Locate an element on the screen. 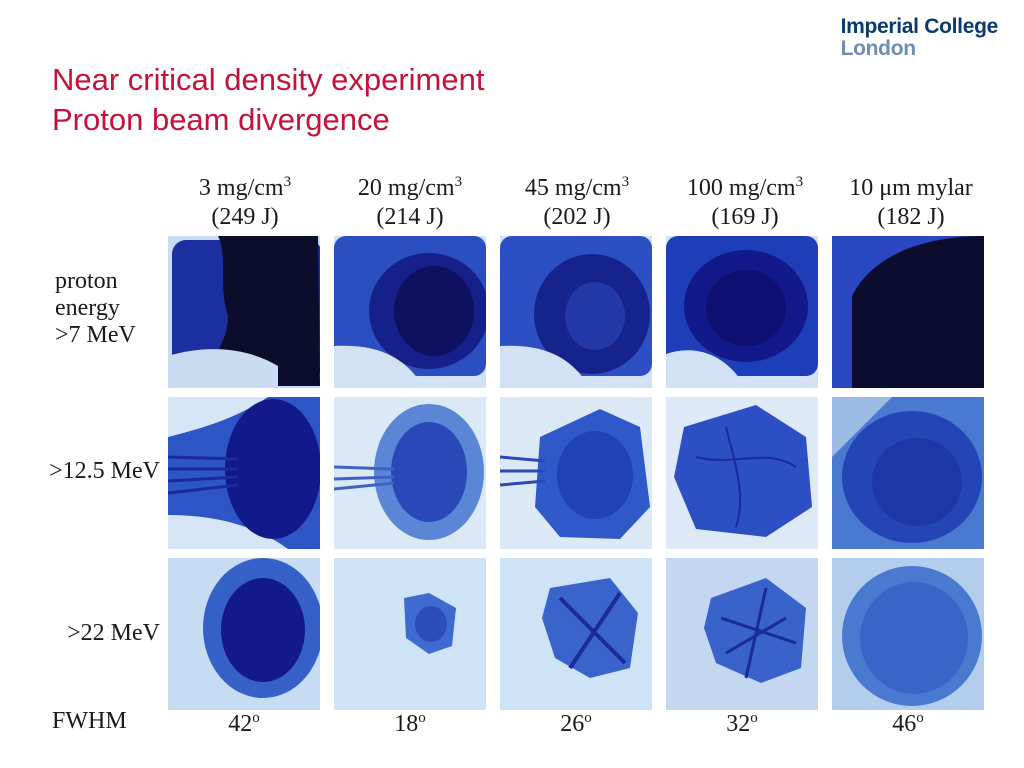 This screenshot has width=1024, height=768. title-line-2: Proton beam divergence is located at coordinates (221, 119).